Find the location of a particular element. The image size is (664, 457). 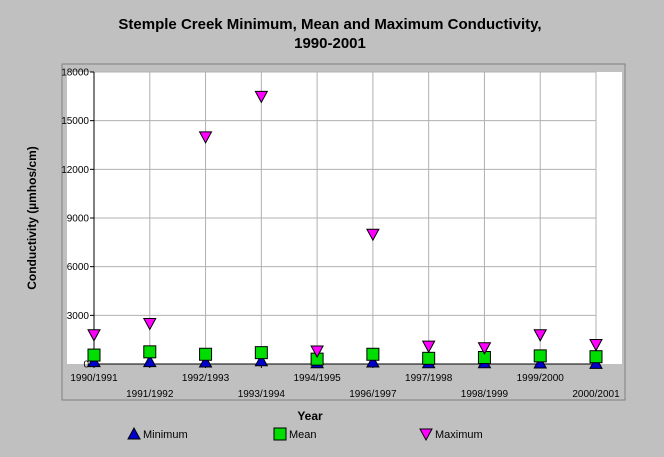

y-tick-label: 0 is located at coordinates (86, 365).